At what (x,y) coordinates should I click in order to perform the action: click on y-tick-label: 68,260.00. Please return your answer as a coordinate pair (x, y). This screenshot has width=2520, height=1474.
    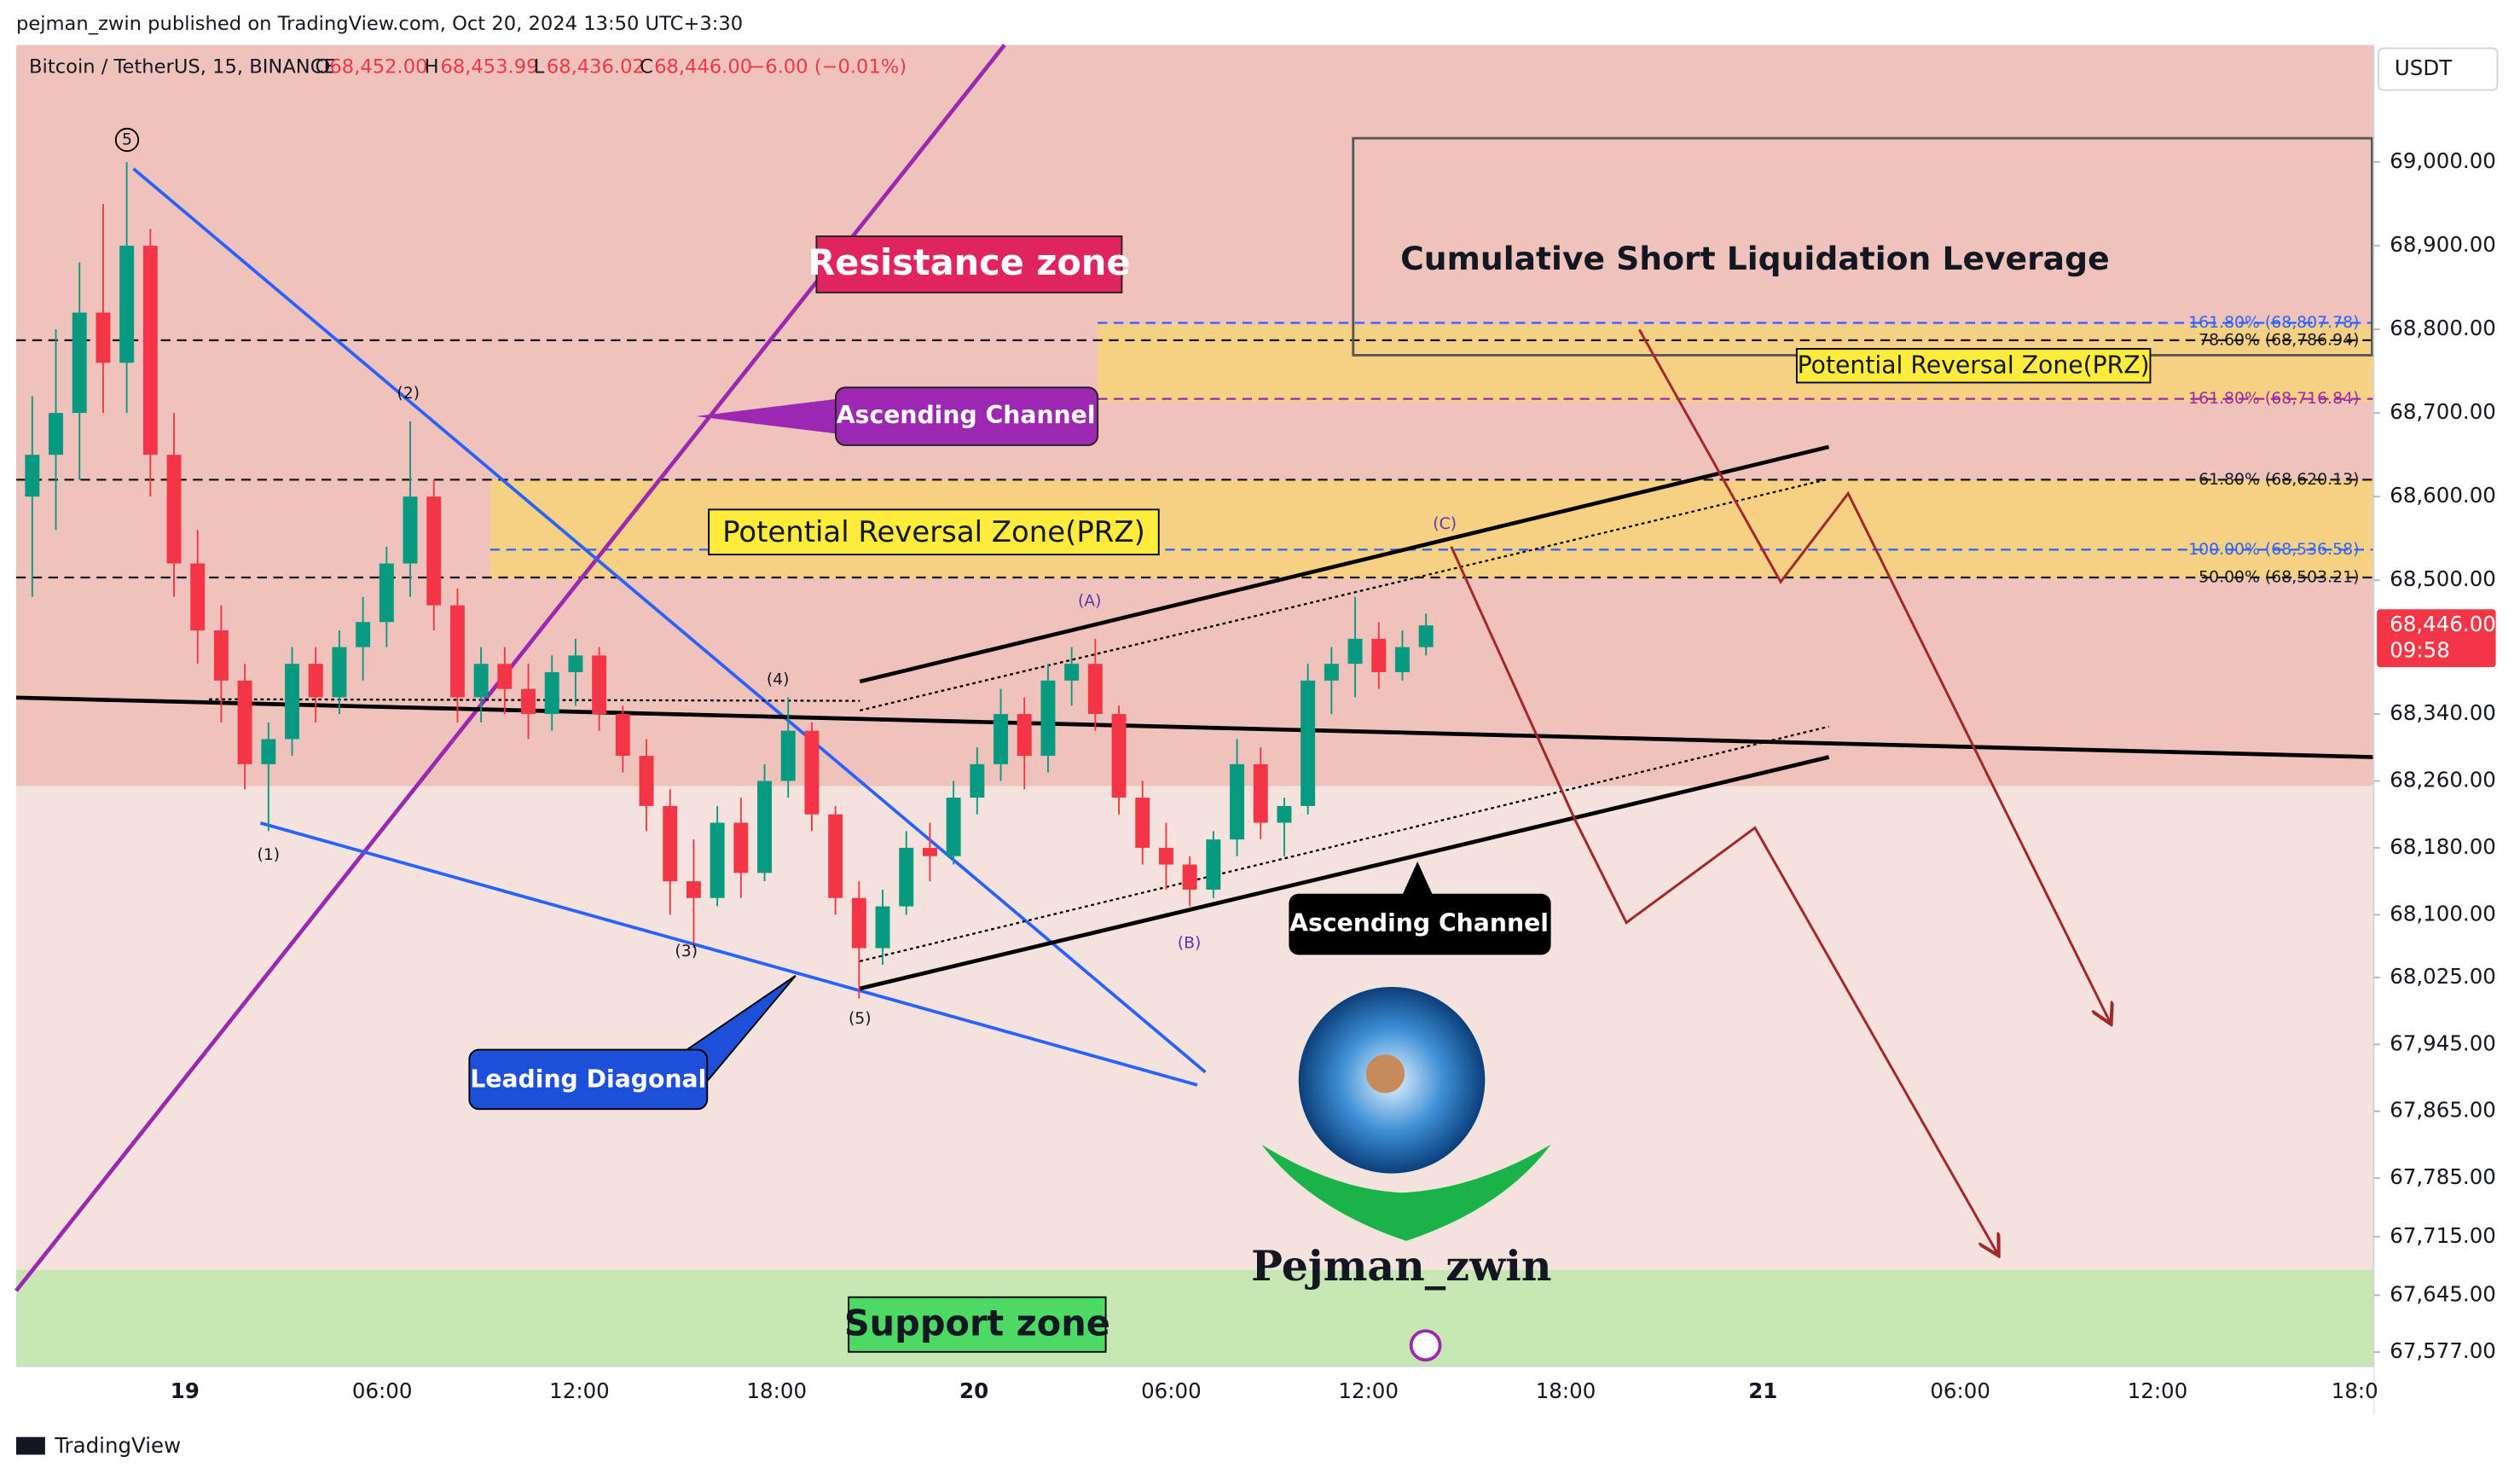
    Looking at the image, I should click on (2443, 779).